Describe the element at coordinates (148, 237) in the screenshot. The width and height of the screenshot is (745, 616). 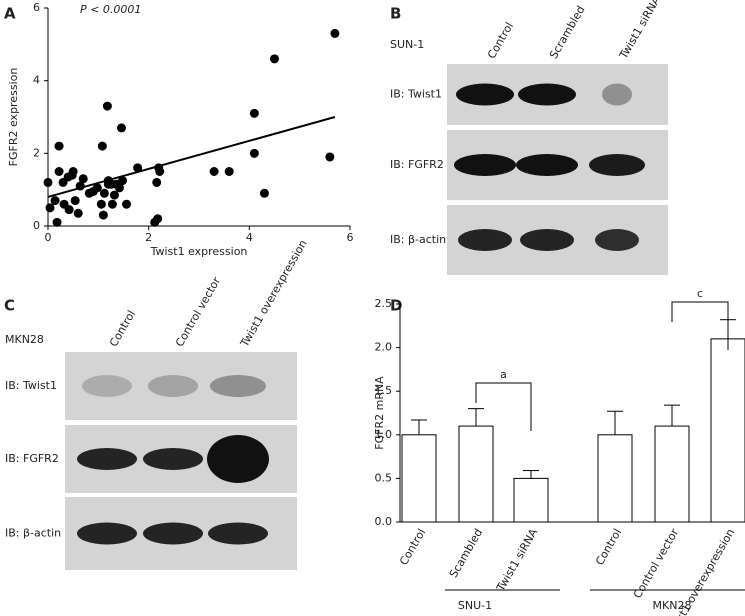
I see `x-tick-label: 2` at that location.